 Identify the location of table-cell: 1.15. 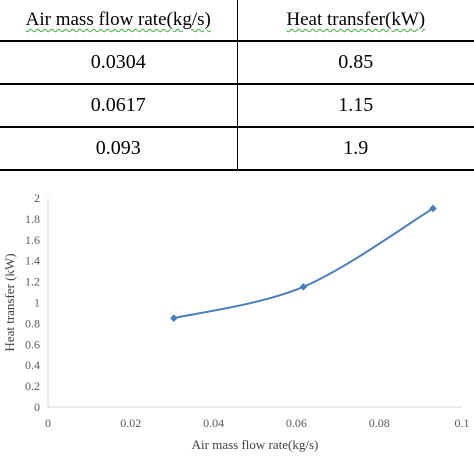
(355, 106).